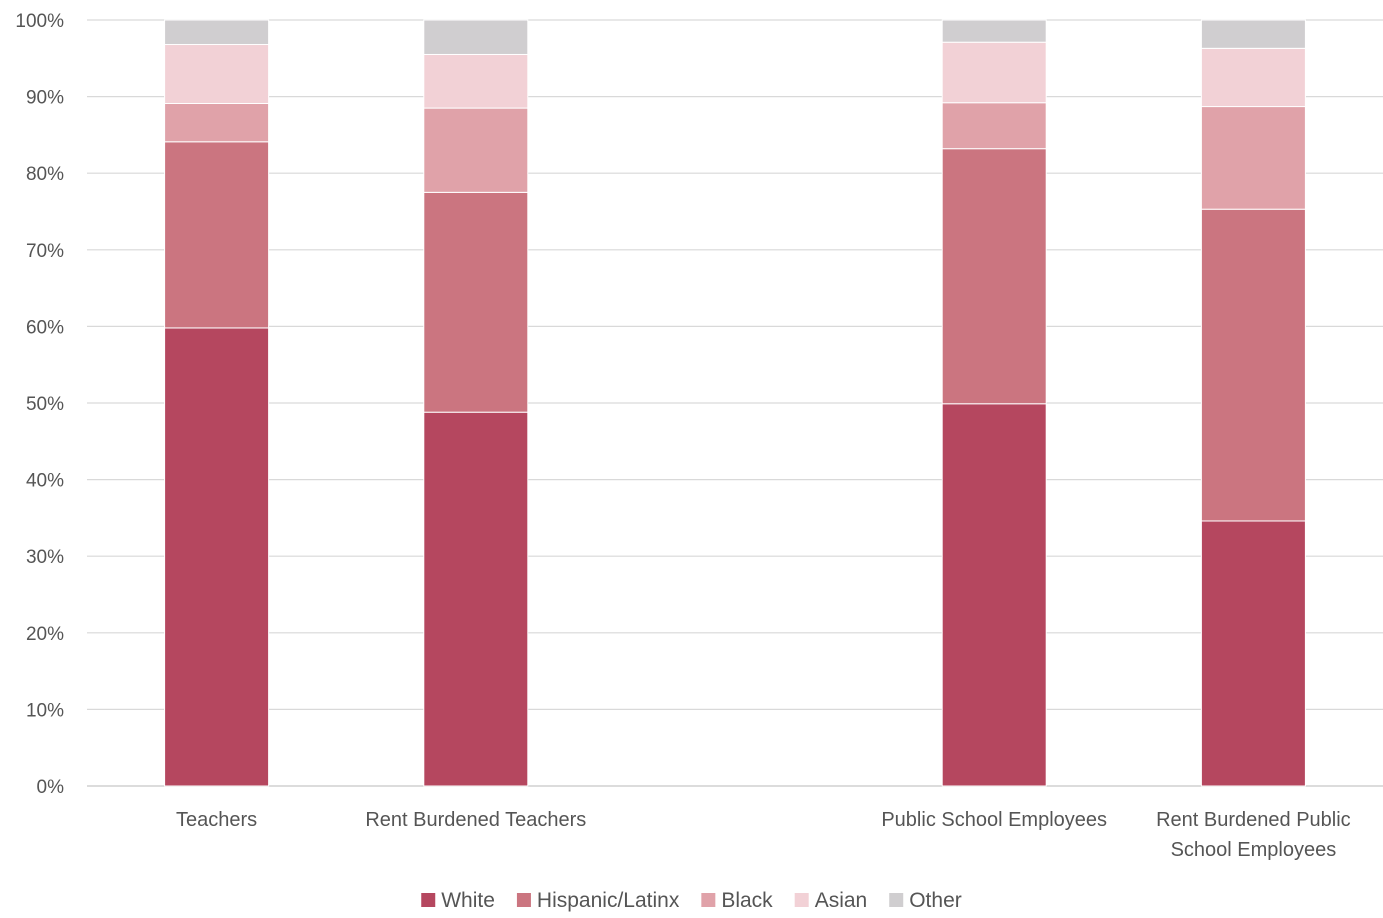  What do you see at coordinates (428, 900) in the screenshot?
I see `legend-swatch-white` at bounding box center [428, 900].